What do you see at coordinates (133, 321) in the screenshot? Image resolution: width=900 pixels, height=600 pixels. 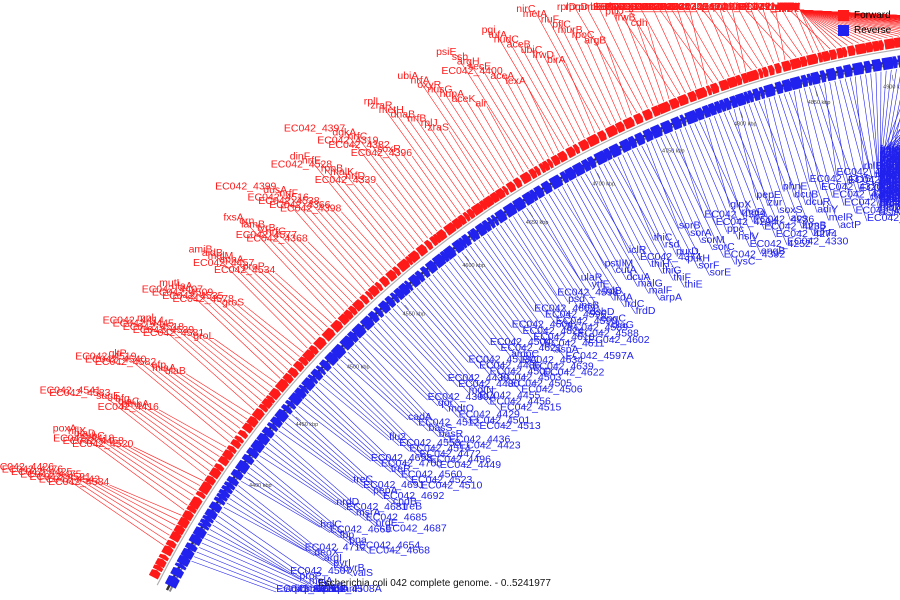 I see `forward-gene-label: EC042_4414` at bounding box center [133, 321].